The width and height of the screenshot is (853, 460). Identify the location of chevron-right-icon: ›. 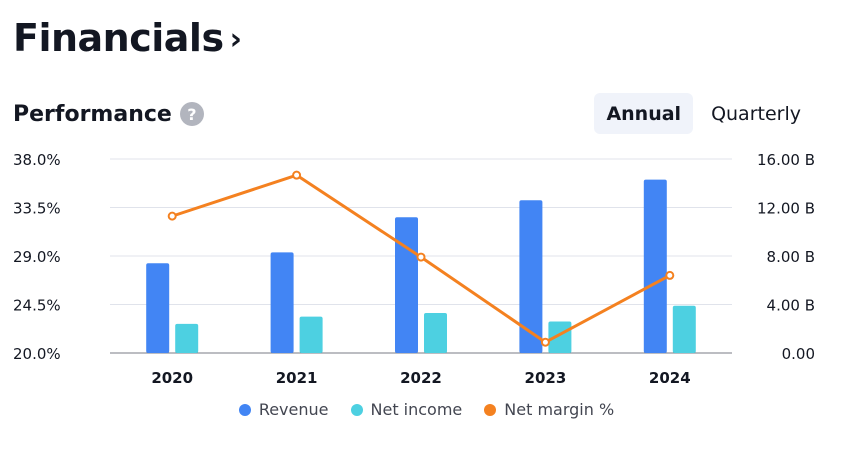
(235, 39).